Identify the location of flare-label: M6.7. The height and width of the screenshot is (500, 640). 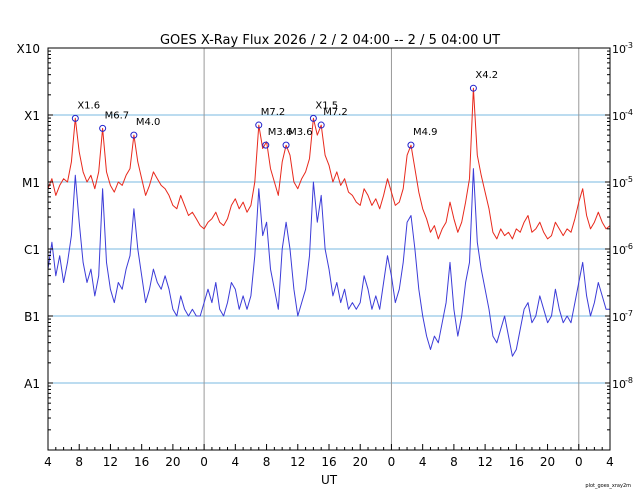
(117, 115).